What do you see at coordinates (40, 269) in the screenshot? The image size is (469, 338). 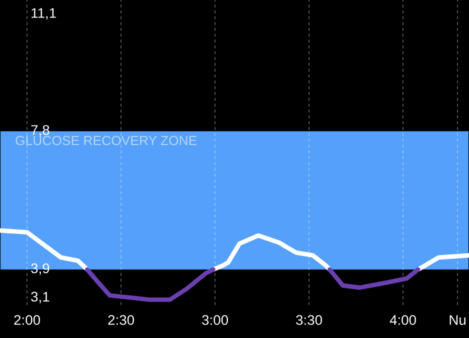 I see `y-tick-label: 3,9` at bounding box center [40, 269].